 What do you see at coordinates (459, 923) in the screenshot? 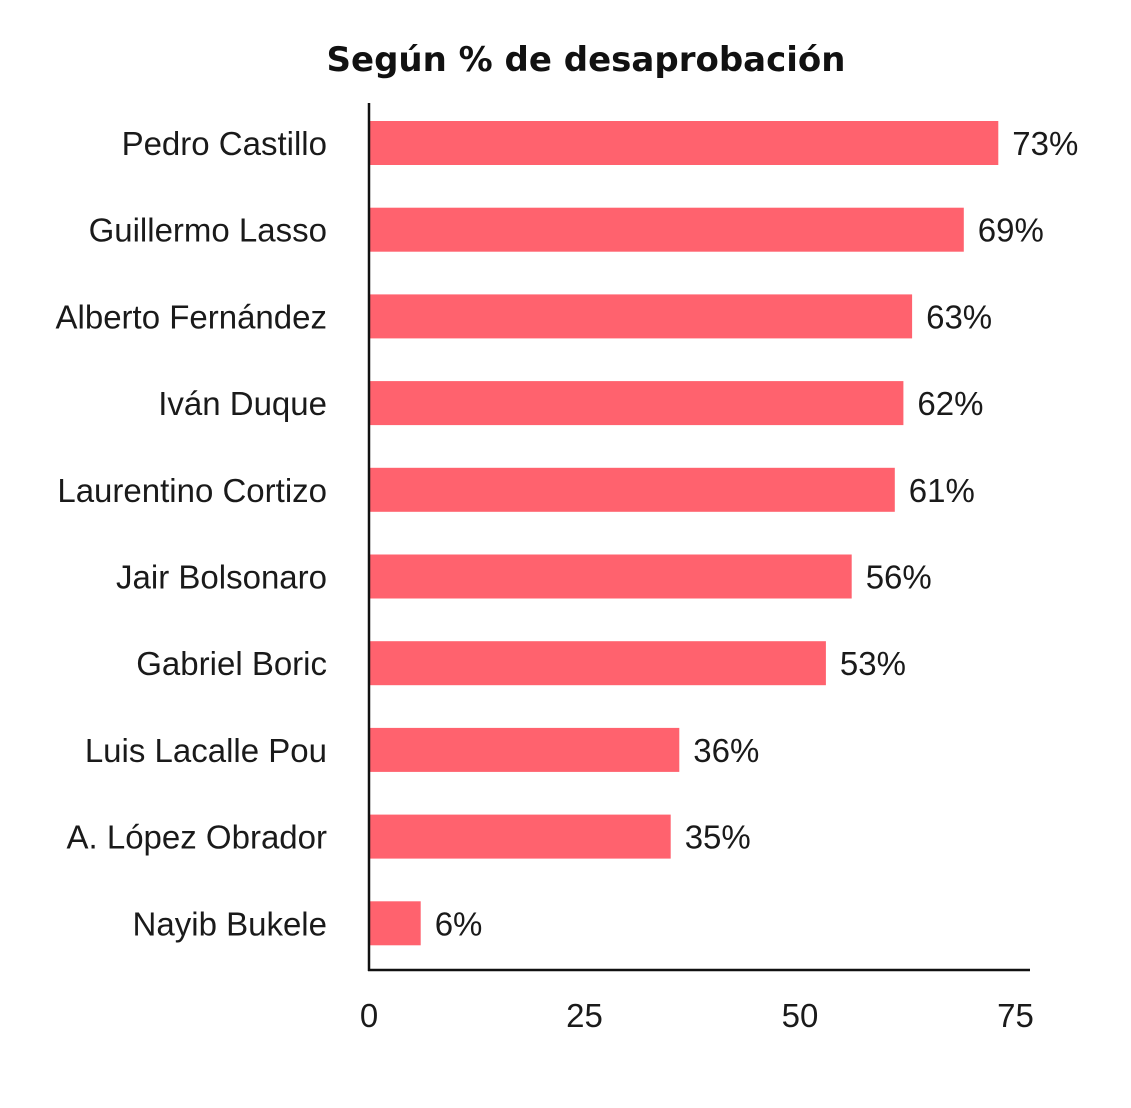
I see `value-label: 6%` at bounding box center [459, 923].